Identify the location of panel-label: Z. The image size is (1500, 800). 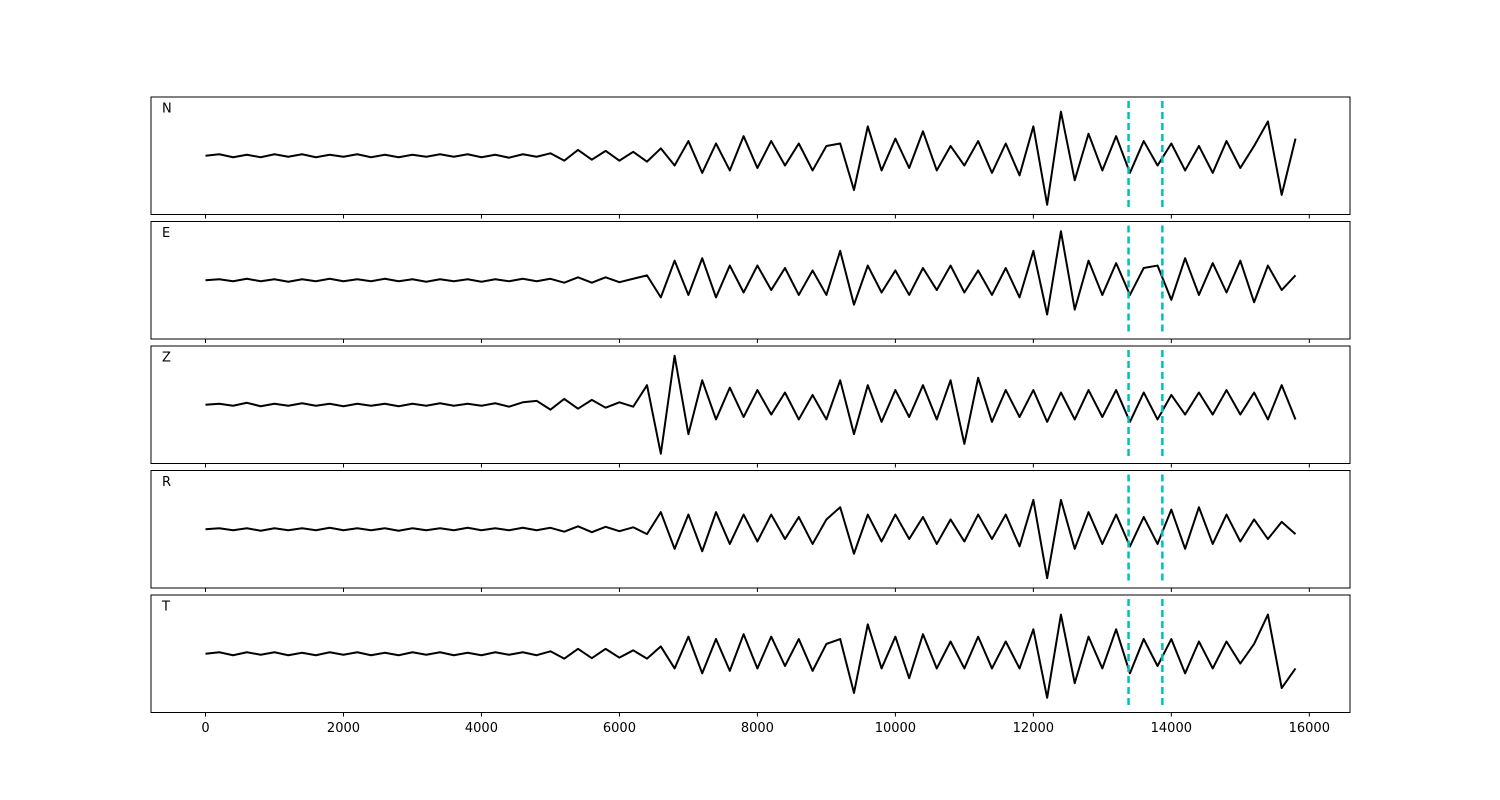
(166, 358).